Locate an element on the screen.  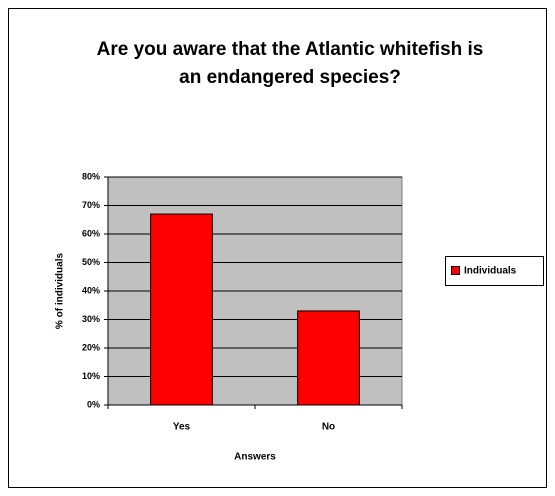
legend-box is located at coordinates (494, 271).